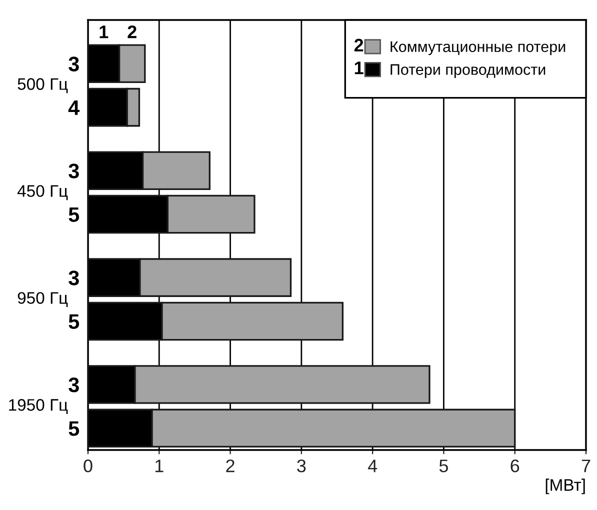 The width and height of the screenshot is (597, 510). I want to click on legend-label: Потери проводимости, so click(468, 71).